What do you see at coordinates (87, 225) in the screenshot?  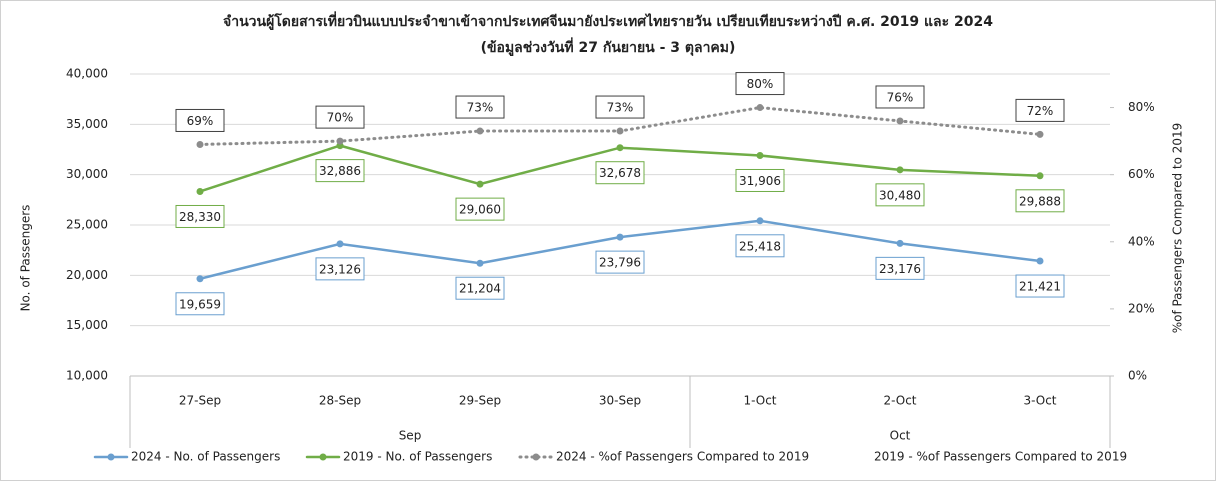 I see `y-tick-label: 25,000` at bounding box center [87, 225].